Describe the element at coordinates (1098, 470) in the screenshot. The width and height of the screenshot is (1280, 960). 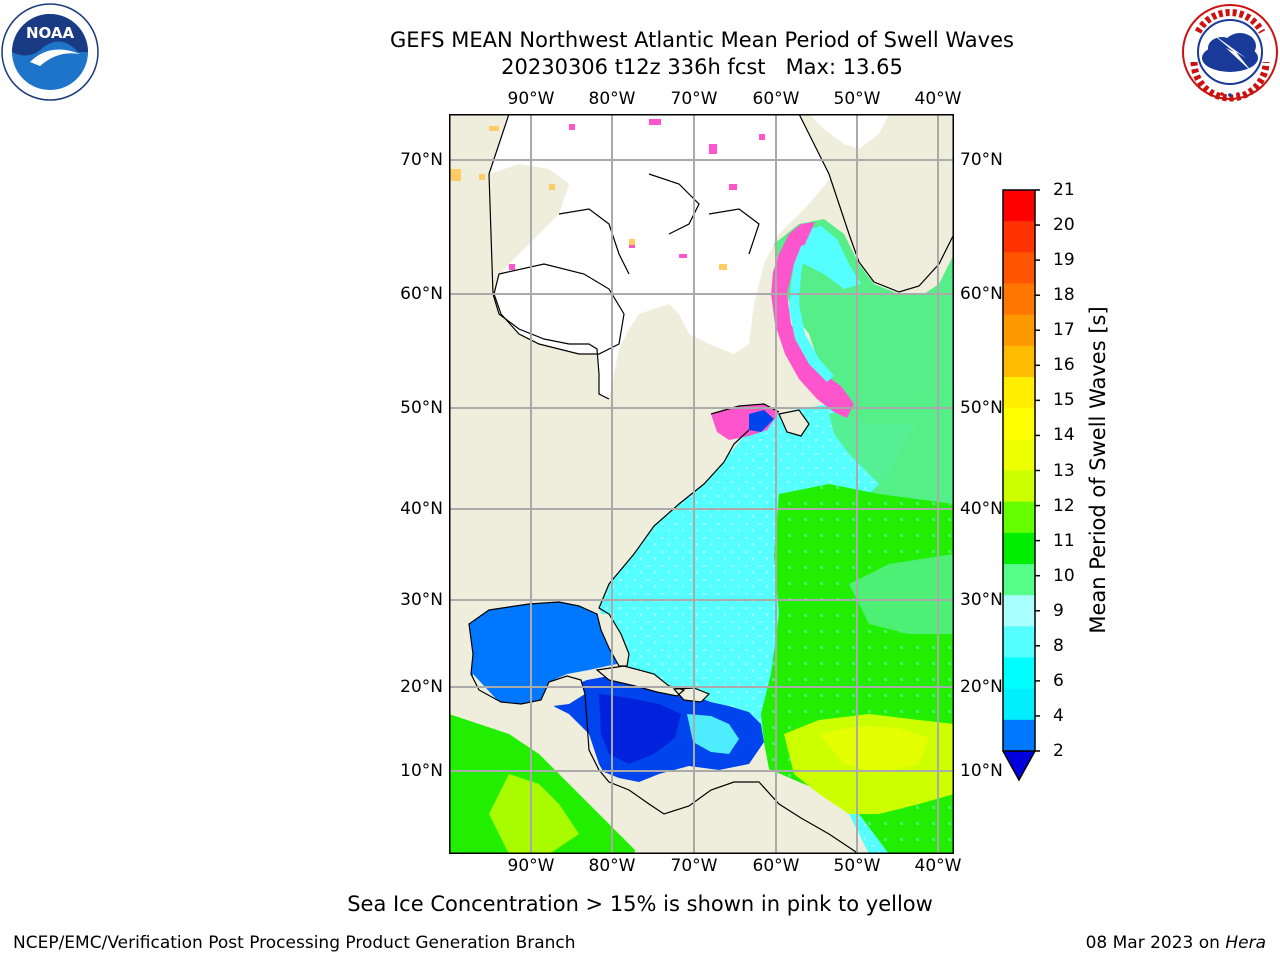
I see `colorbar-label: Mean Period of Swell Waves [s]` at that location.